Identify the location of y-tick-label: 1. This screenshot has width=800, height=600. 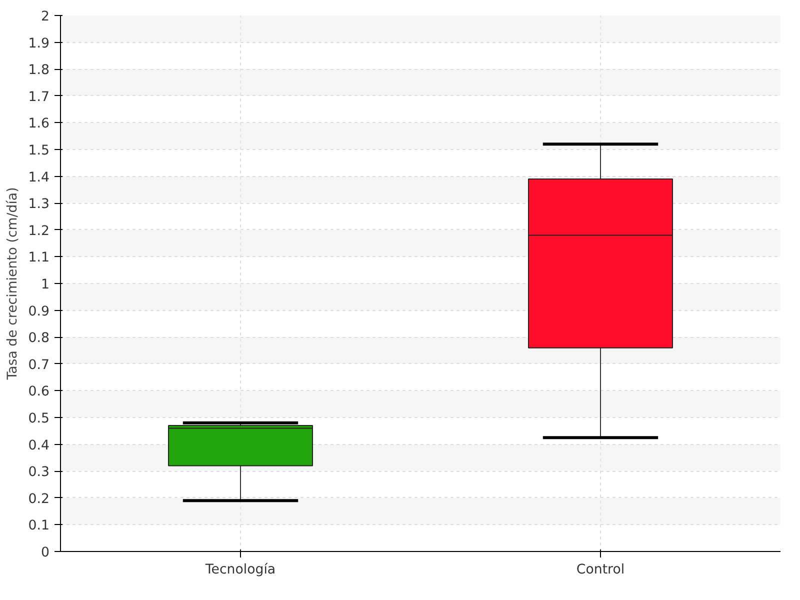
(45, 285).